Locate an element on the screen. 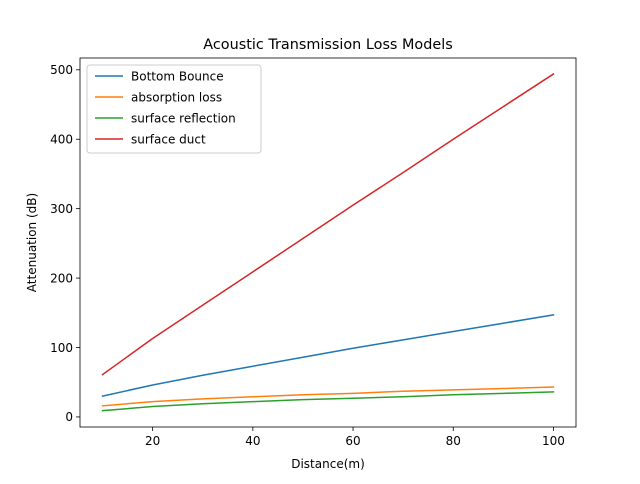  y-axis-label: Attenuation (dB) is located at coordinates (32, 242).